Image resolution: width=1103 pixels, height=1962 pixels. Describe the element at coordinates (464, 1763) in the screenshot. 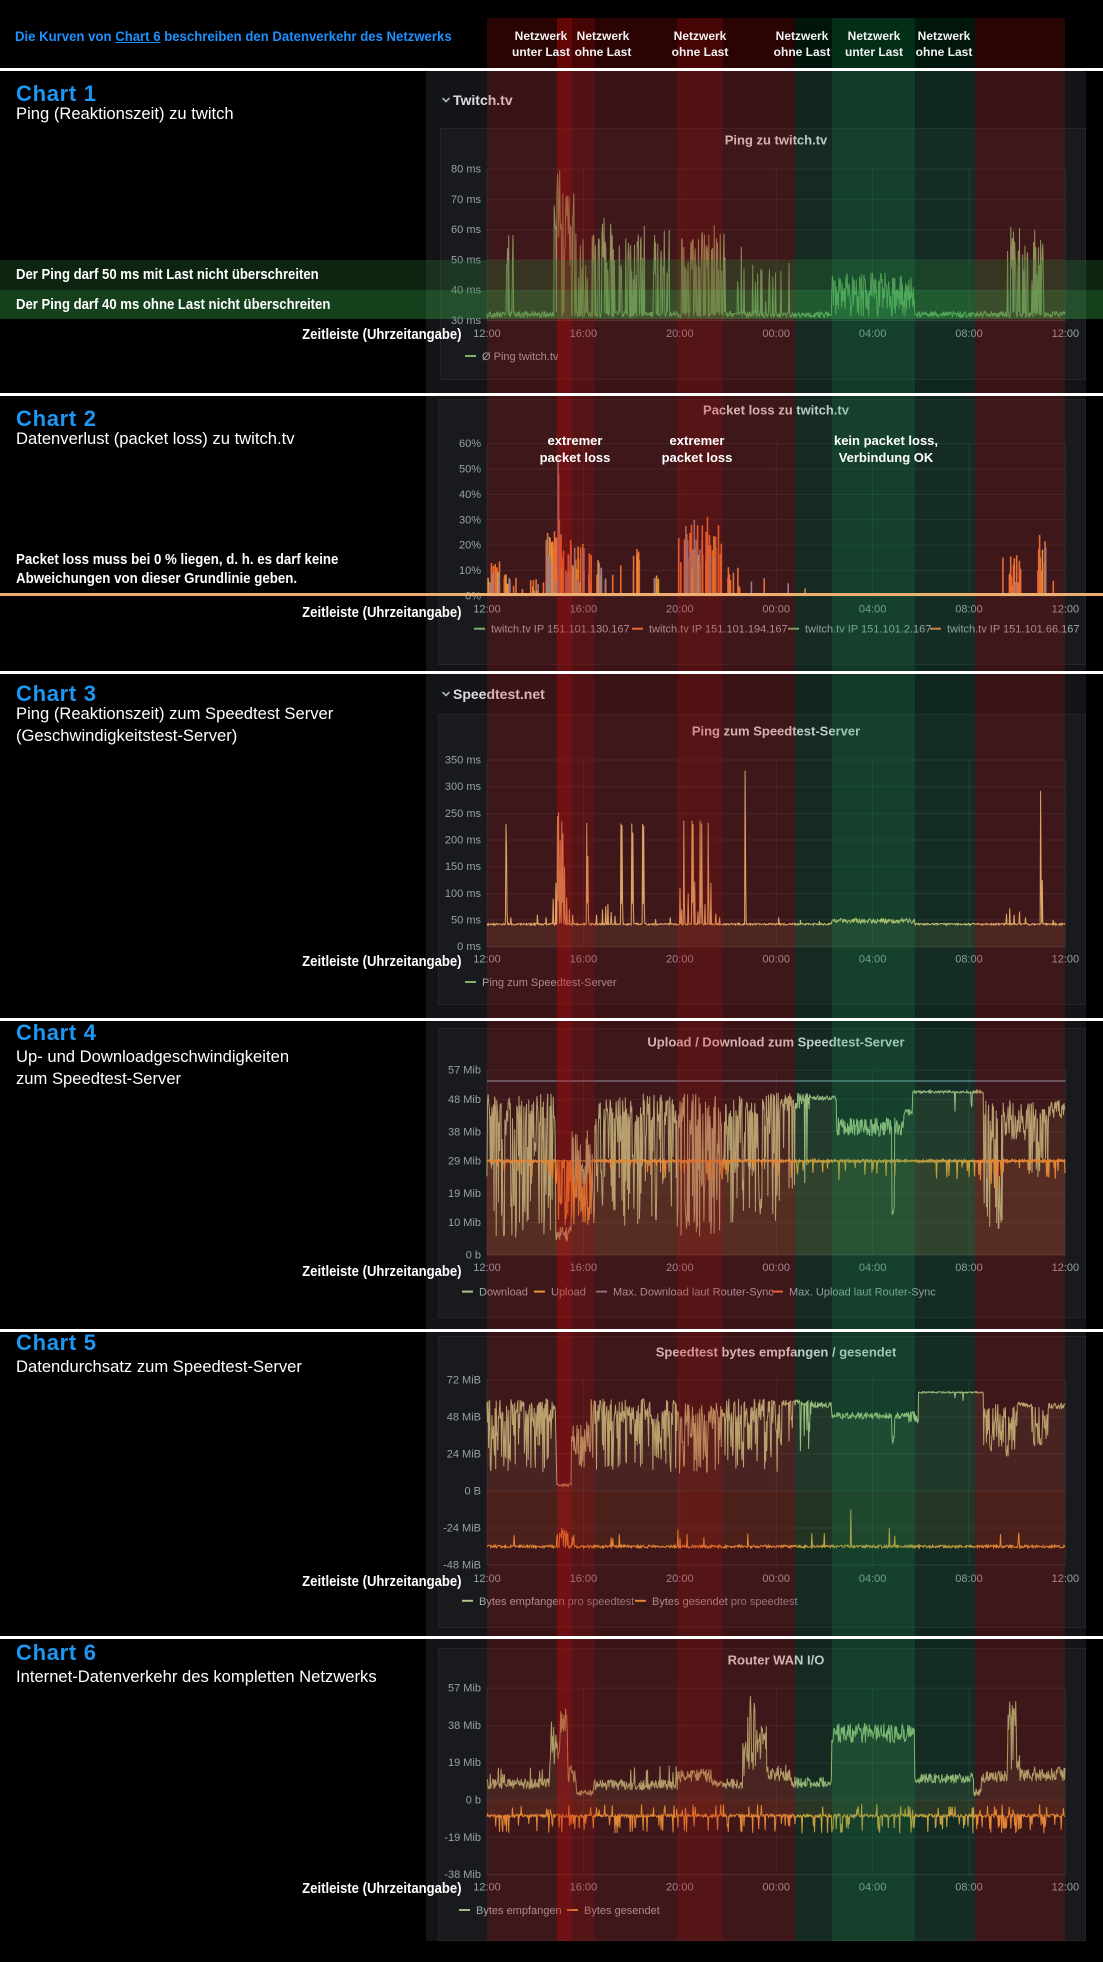

I see `svg-text: 19 Mib` at that location.